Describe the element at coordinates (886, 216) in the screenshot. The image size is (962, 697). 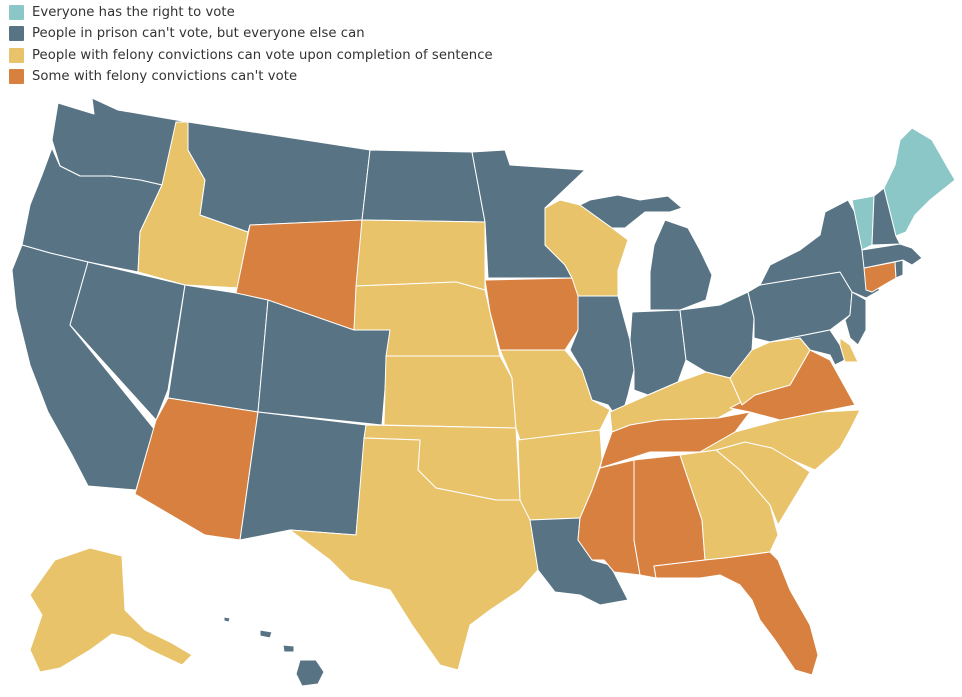
I see `state-nh` at that location.